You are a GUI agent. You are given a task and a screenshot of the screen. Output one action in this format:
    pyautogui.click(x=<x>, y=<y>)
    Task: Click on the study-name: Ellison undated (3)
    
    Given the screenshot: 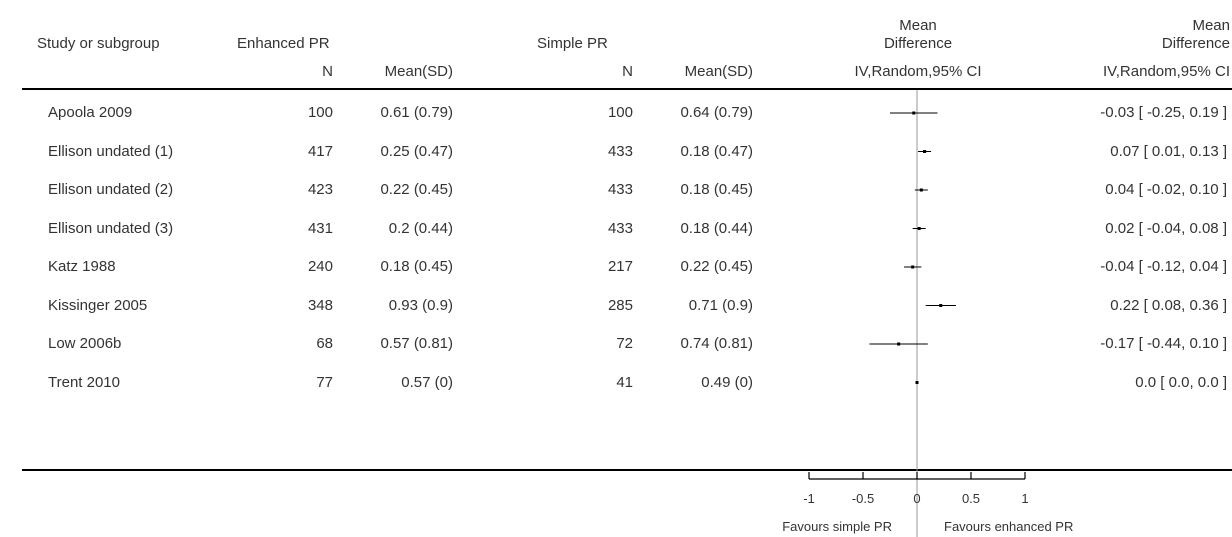 What is the action you would take?
    pyautogui.click(x=111, y=228)
    